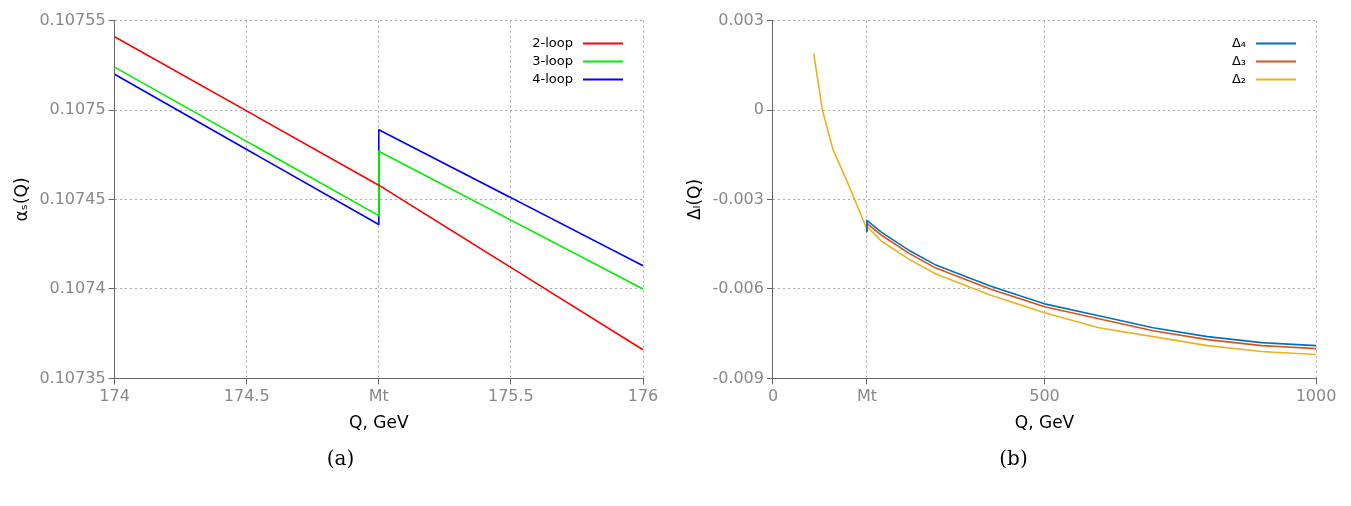 This screenshot has height=506, width=1351. Describe the element at coordinates (20, 199) in the screenshot. I see `y-axis-title: αₛ(Q)` at that location.